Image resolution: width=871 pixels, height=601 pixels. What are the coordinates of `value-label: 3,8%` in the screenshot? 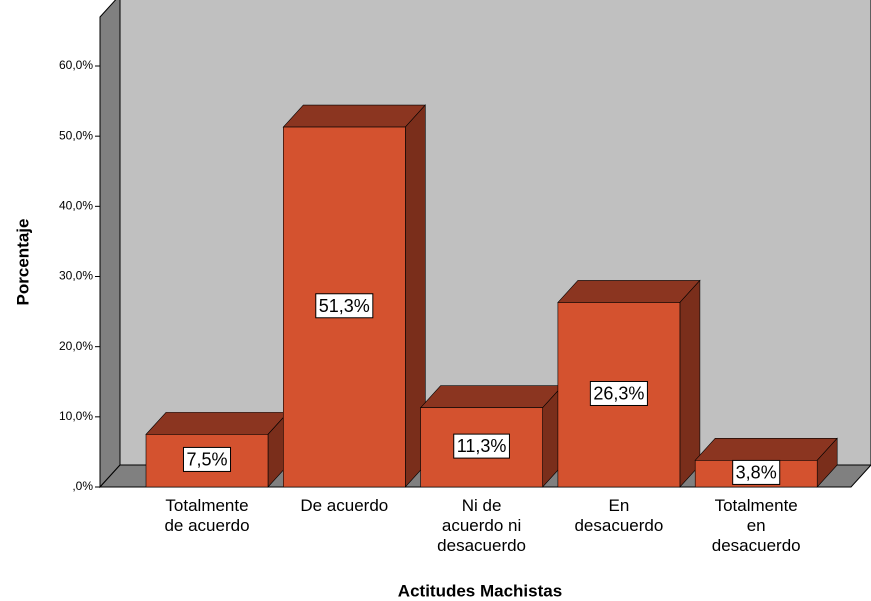 It's located at (756, 472).